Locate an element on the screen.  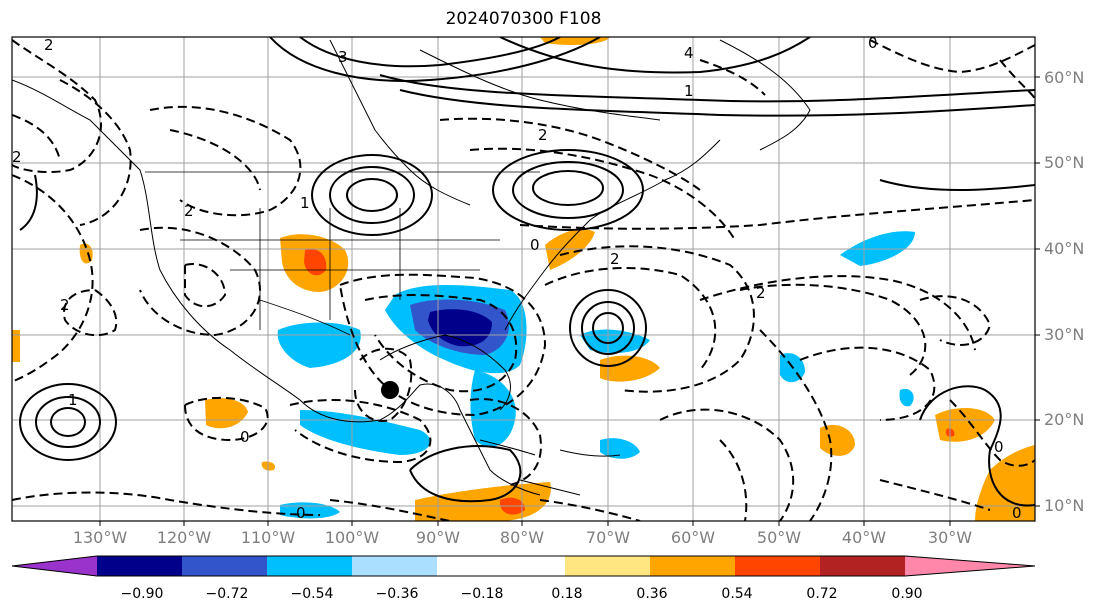
lon-ticks is located at coordinates (525, 523).